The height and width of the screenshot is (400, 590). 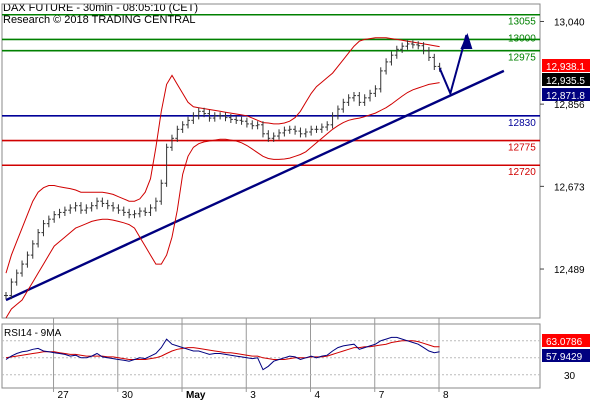 What do you see at coordinates (522, 22) in the screenshot?
I see `level-label-13055: 13055` at bounding box center [522, 22].